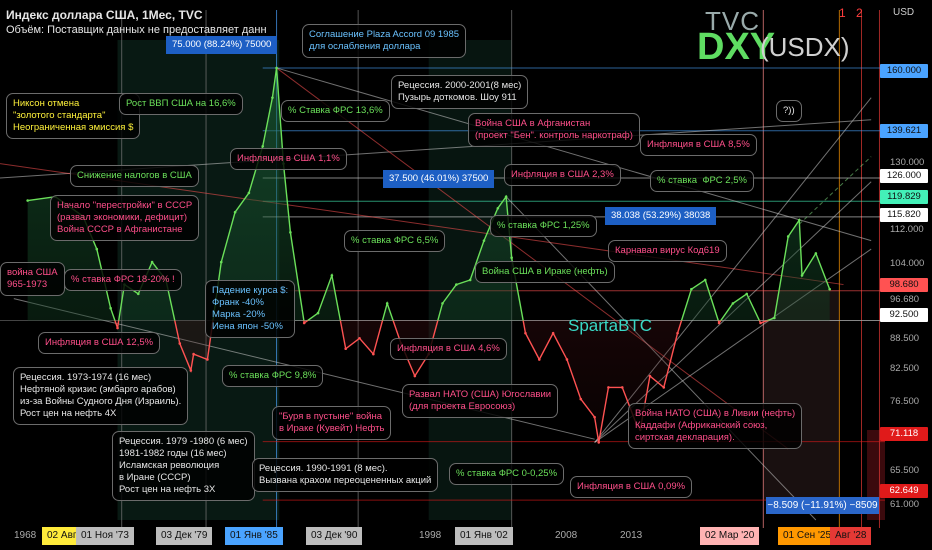  Describe the element at coordinates (904, 491) in the screenshot. I see `price-label: 62.649` at that location.